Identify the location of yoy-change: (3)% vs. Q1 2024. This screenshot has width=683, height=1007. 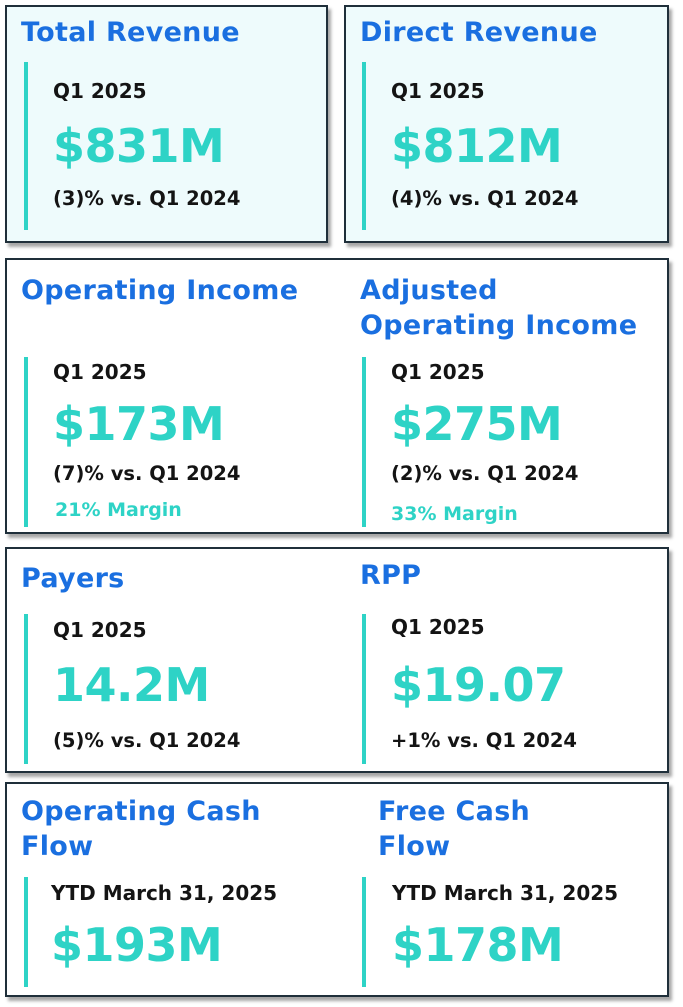
(147, 198).